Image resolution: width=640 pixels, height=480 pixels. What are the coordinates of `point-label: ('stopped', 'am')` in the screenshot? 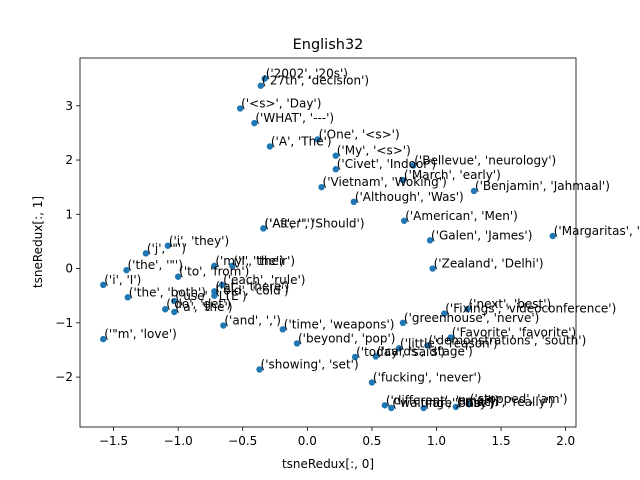 It's located at (519, 399).